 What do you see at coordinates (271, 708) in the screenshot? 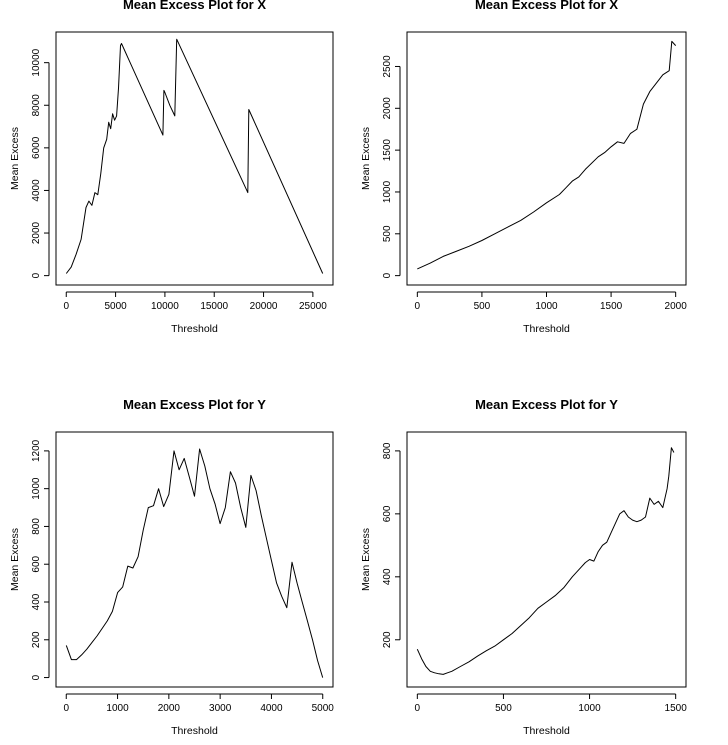
I see `x-tick-label: 4000` at bounding box center [271, 708].